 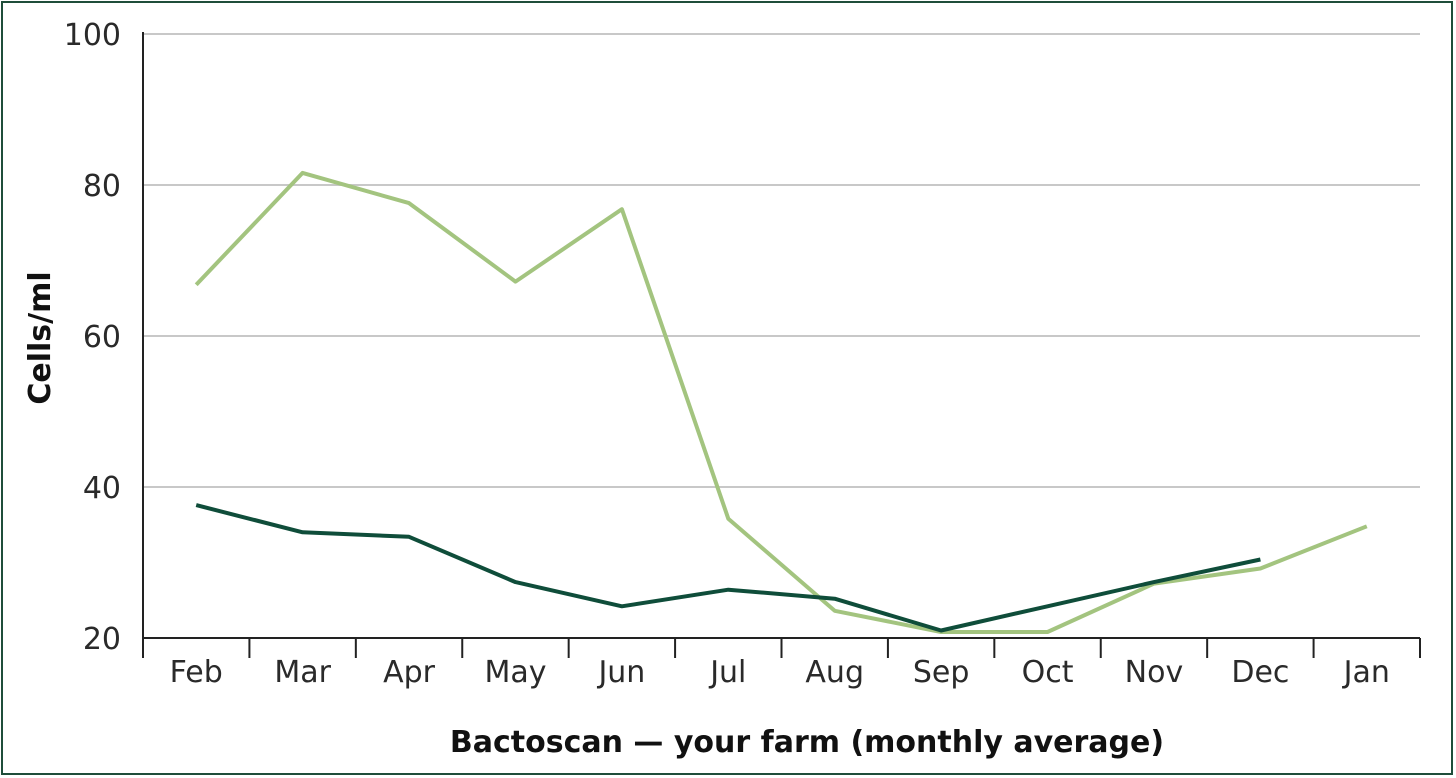 I want to click on x-tick-label: Dec, so click(x=1260, y=672).